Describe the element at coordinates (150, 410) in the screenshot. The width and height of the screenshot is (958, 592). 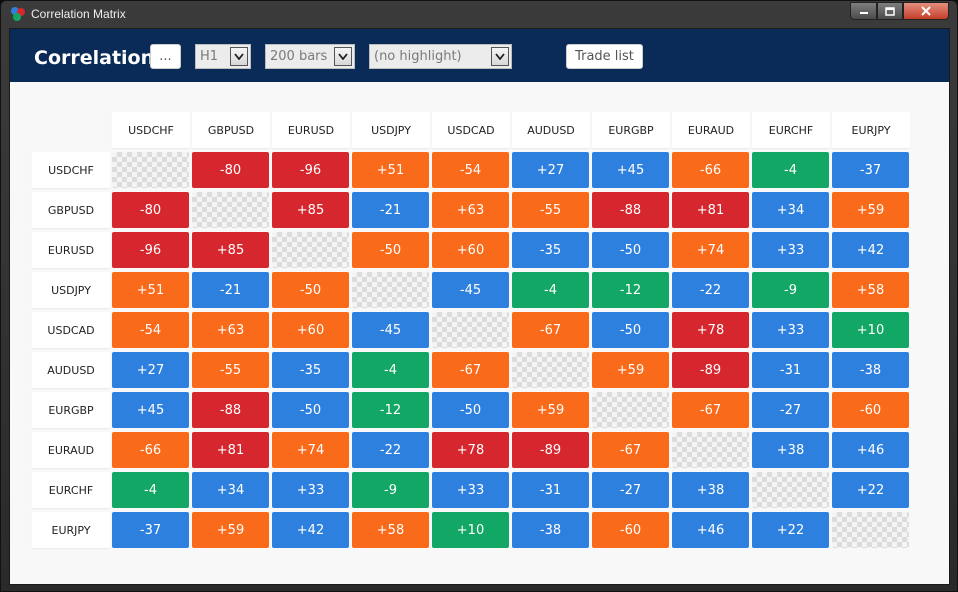
I see `correlation-cell: +45` at that location.